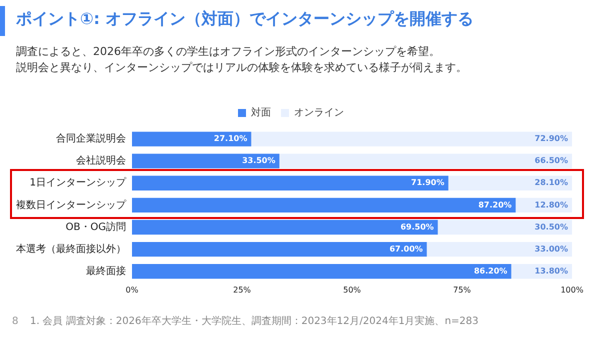  Describe the element at coordinates (71, 204) in the screenshot. I see `y-tick-label: 複数日インターンシップ` at that location.